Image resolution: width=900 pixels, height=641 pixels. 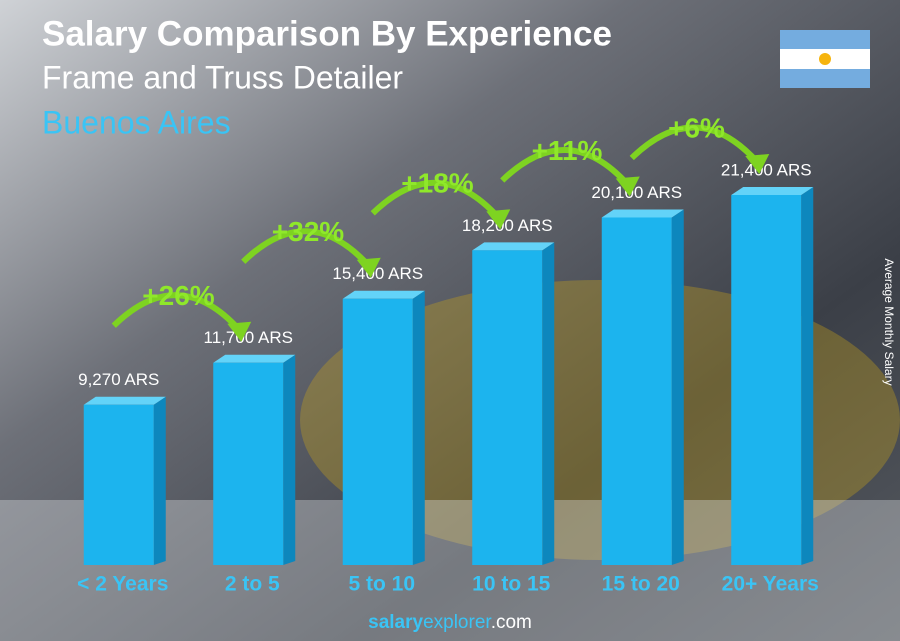 I want to click on value-label: 18,200 ARS, so click(x=507, y=225).